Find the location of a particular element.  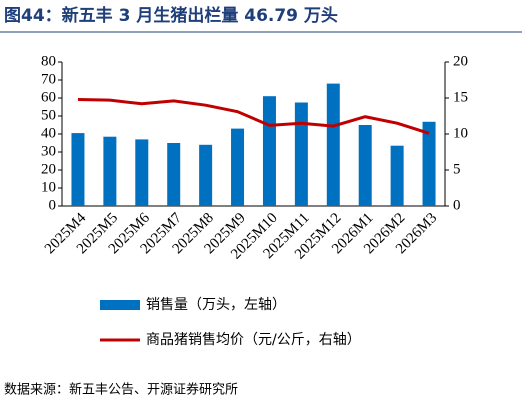

line is located at coordinates (253, 116).